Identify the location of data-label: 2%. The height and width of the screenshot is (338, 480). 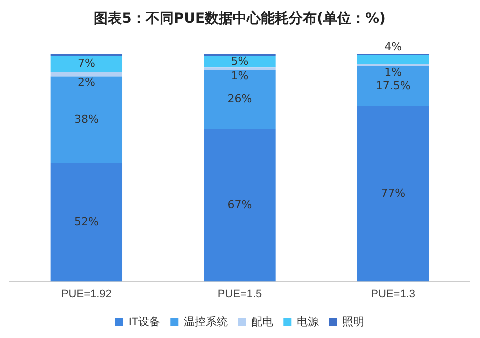
(87, 83).